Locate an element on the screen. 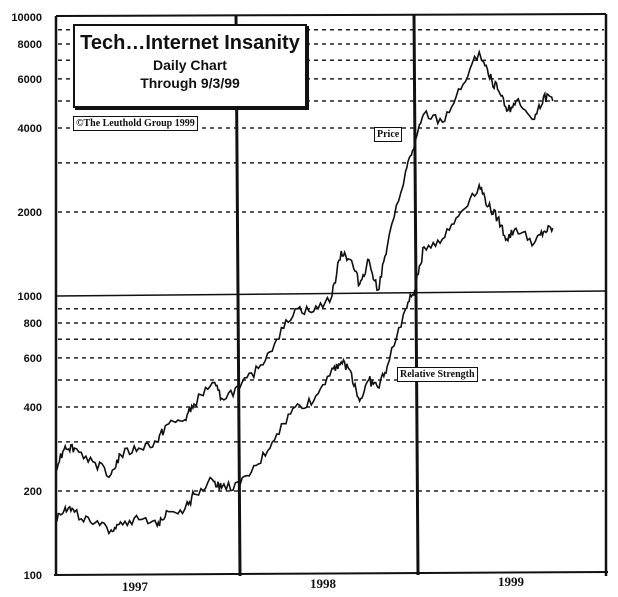 Image resolution: width=618 pixels, height=597 pixels. y-tick-label: 800 is located at coordinates (33, 324).